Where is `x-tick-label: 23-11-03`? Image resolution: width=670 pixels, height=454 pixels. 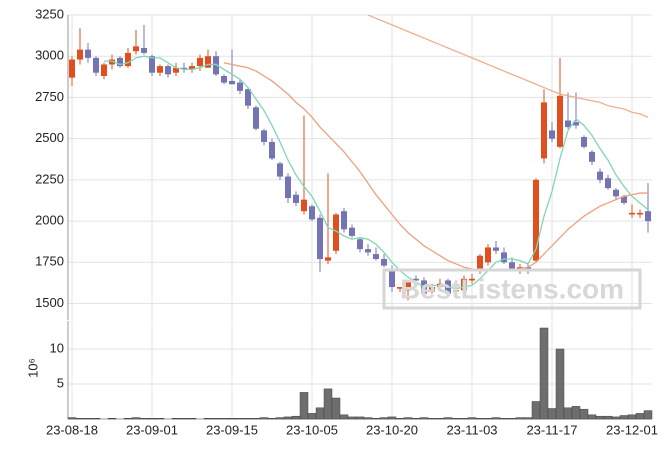 x-tick-label: 23-11-03 is located at coordinates (471, 429).